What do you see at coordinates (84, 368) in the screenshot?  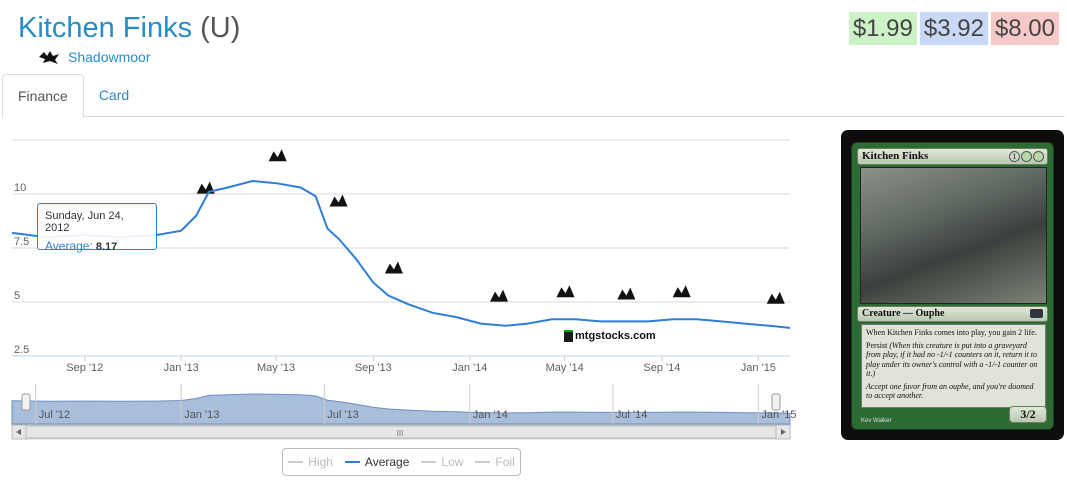 I see `x-tick-label: Sep '12` at bounding box center [84, 368].